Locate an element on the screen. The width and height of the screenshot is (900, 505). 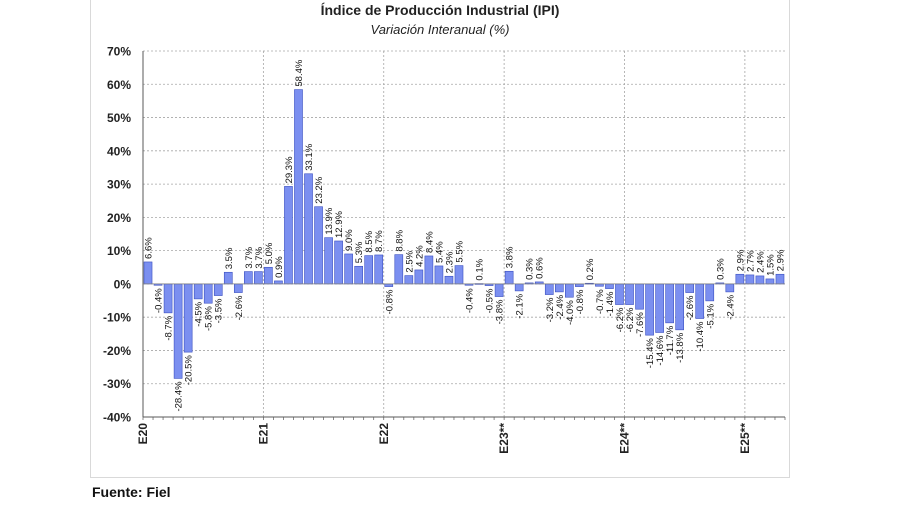
data-label: -28.4% is located at coordinates (179, 396).